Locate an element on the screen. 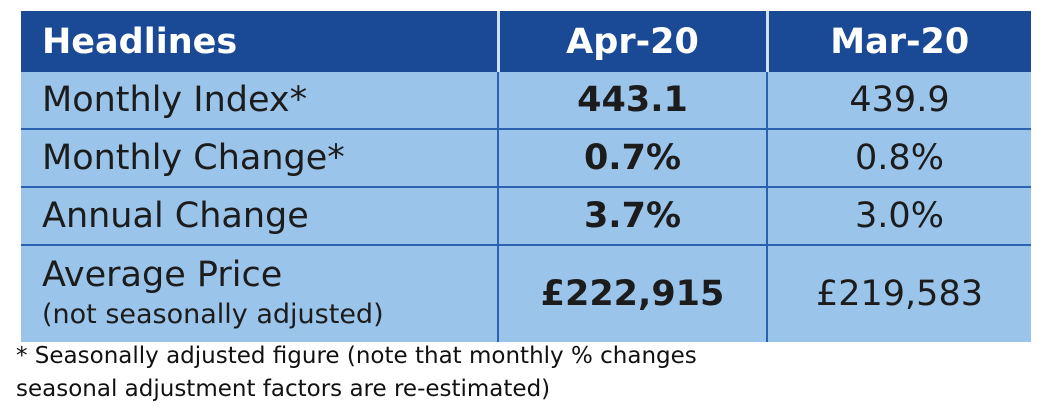  value-mar: 439.9 is located at coordinates (899, 100).